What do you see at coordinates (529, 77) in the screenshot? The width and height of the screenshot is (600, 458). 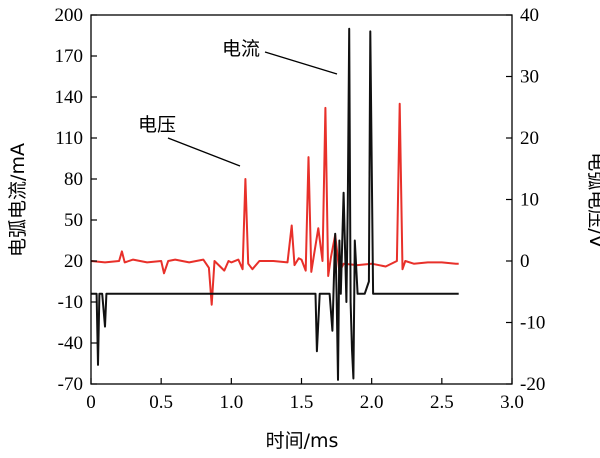 I see `y-right-tick-label: 30` at bounding box center [529, 77].